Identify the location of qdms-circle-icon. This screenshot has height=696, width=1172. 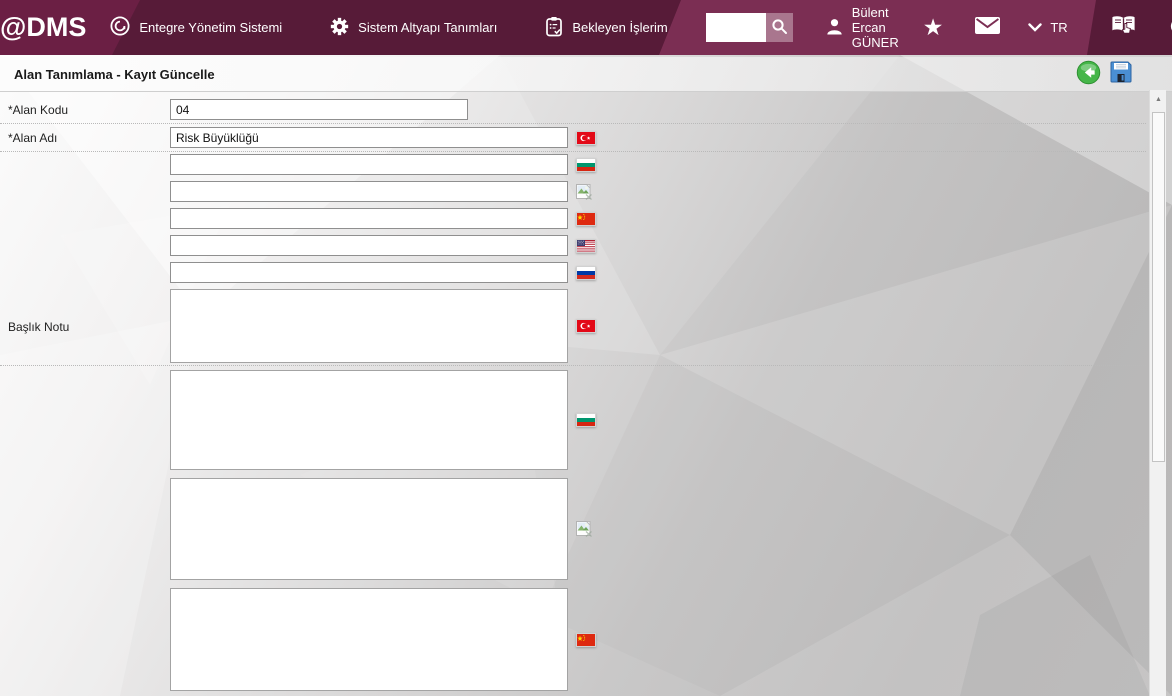
(120, 27).